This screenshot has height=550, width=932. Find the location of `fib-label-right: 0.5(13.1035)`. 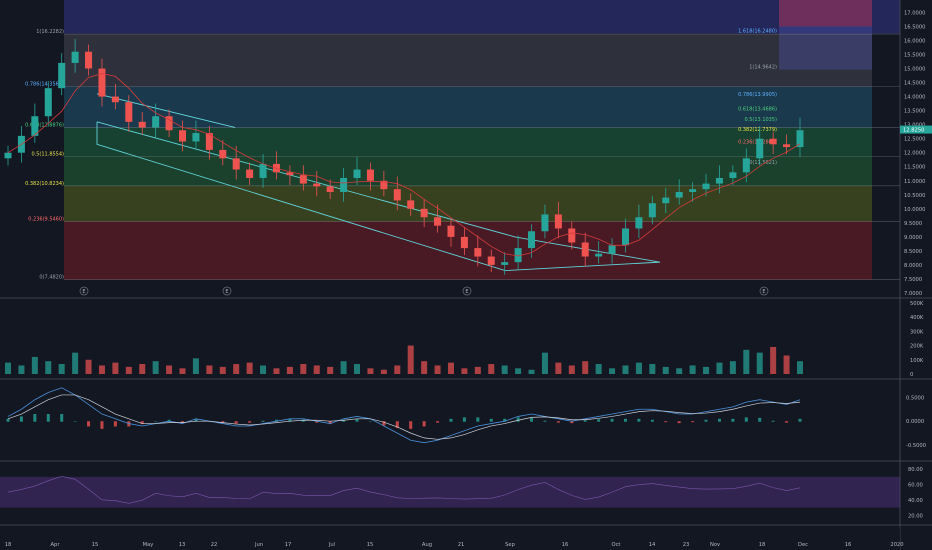

fib-label-right: 0.5(13.1035) is located at coordinates (760, 120).